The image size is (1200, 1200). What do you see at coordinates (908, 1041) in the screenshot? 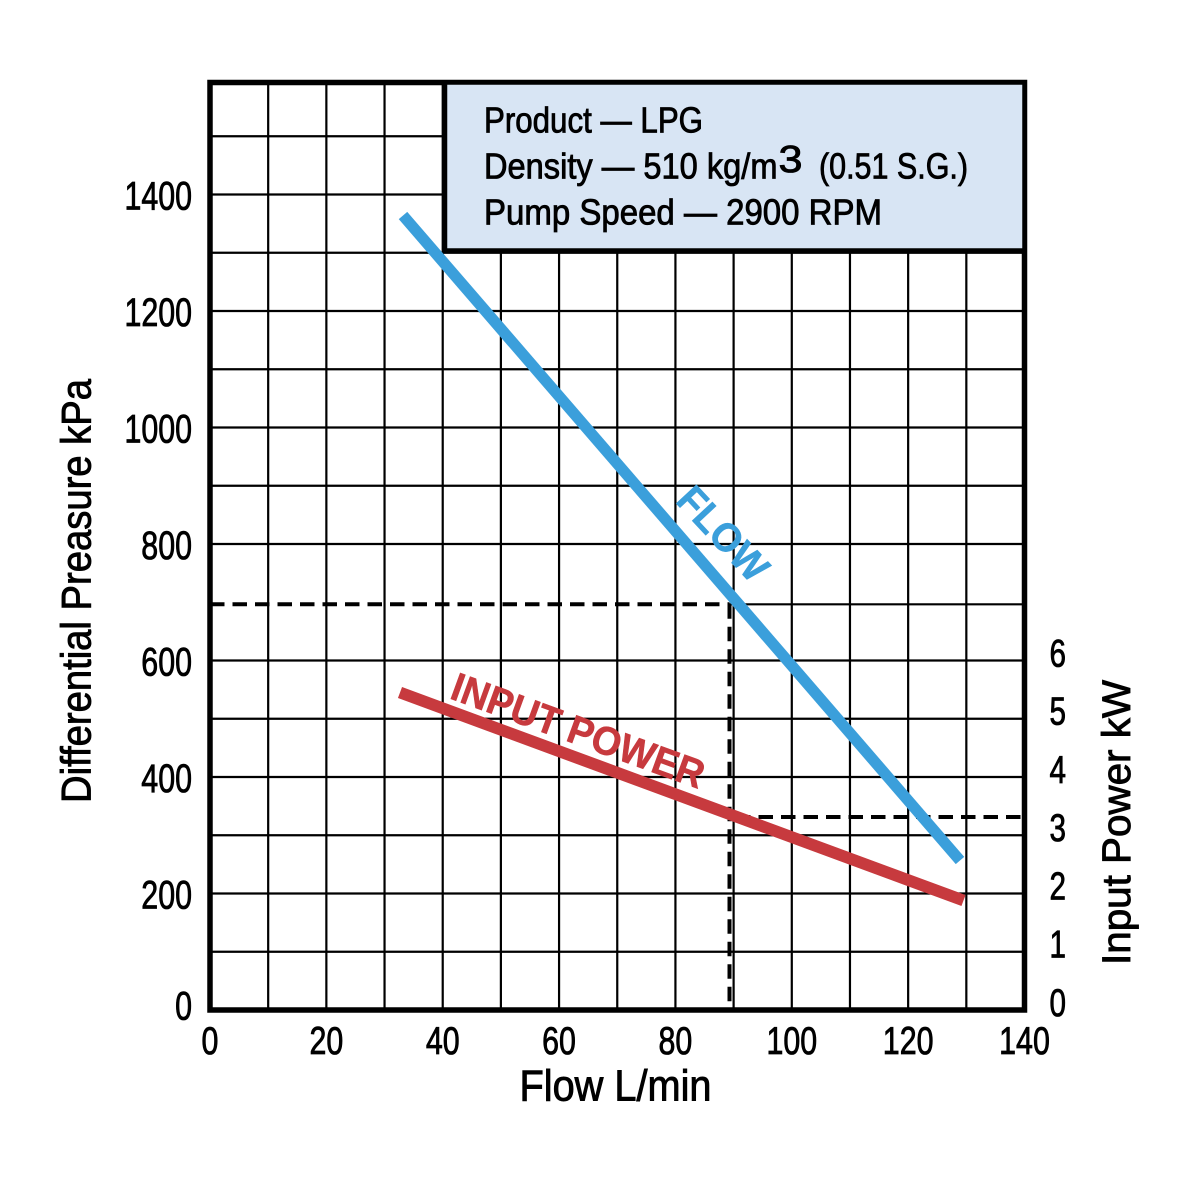
I see `svg-text: 120` at bounding box center [908, 1041].